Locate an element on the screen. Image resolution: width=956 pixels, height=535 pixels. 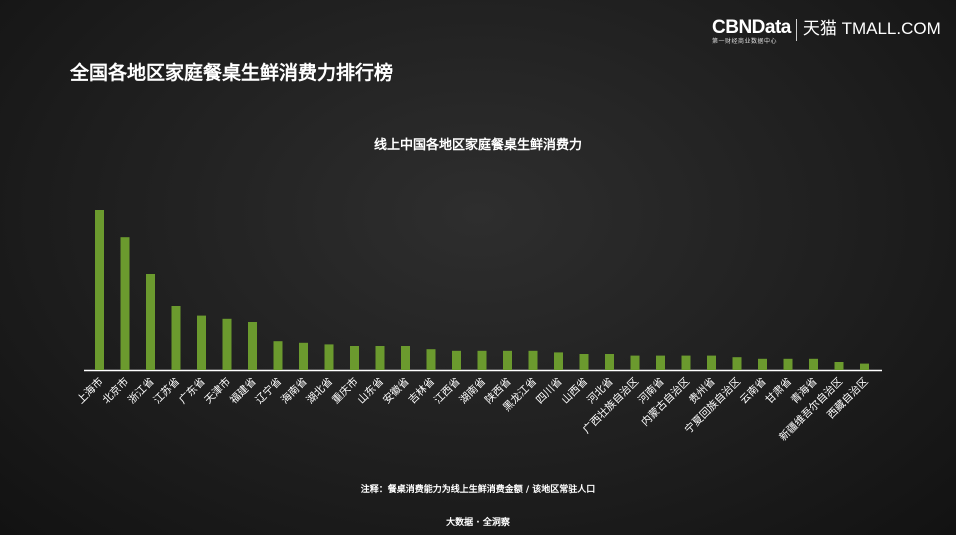
x-tick-label: 广东省 is located at coordinates (191, 390).